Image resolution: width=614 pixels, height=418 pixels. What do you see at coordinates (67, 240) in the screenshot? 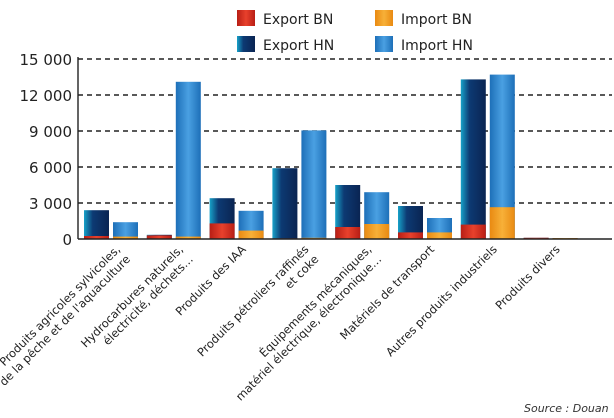
I see `y-tick-label: 0` at bounding box center [67, 240].